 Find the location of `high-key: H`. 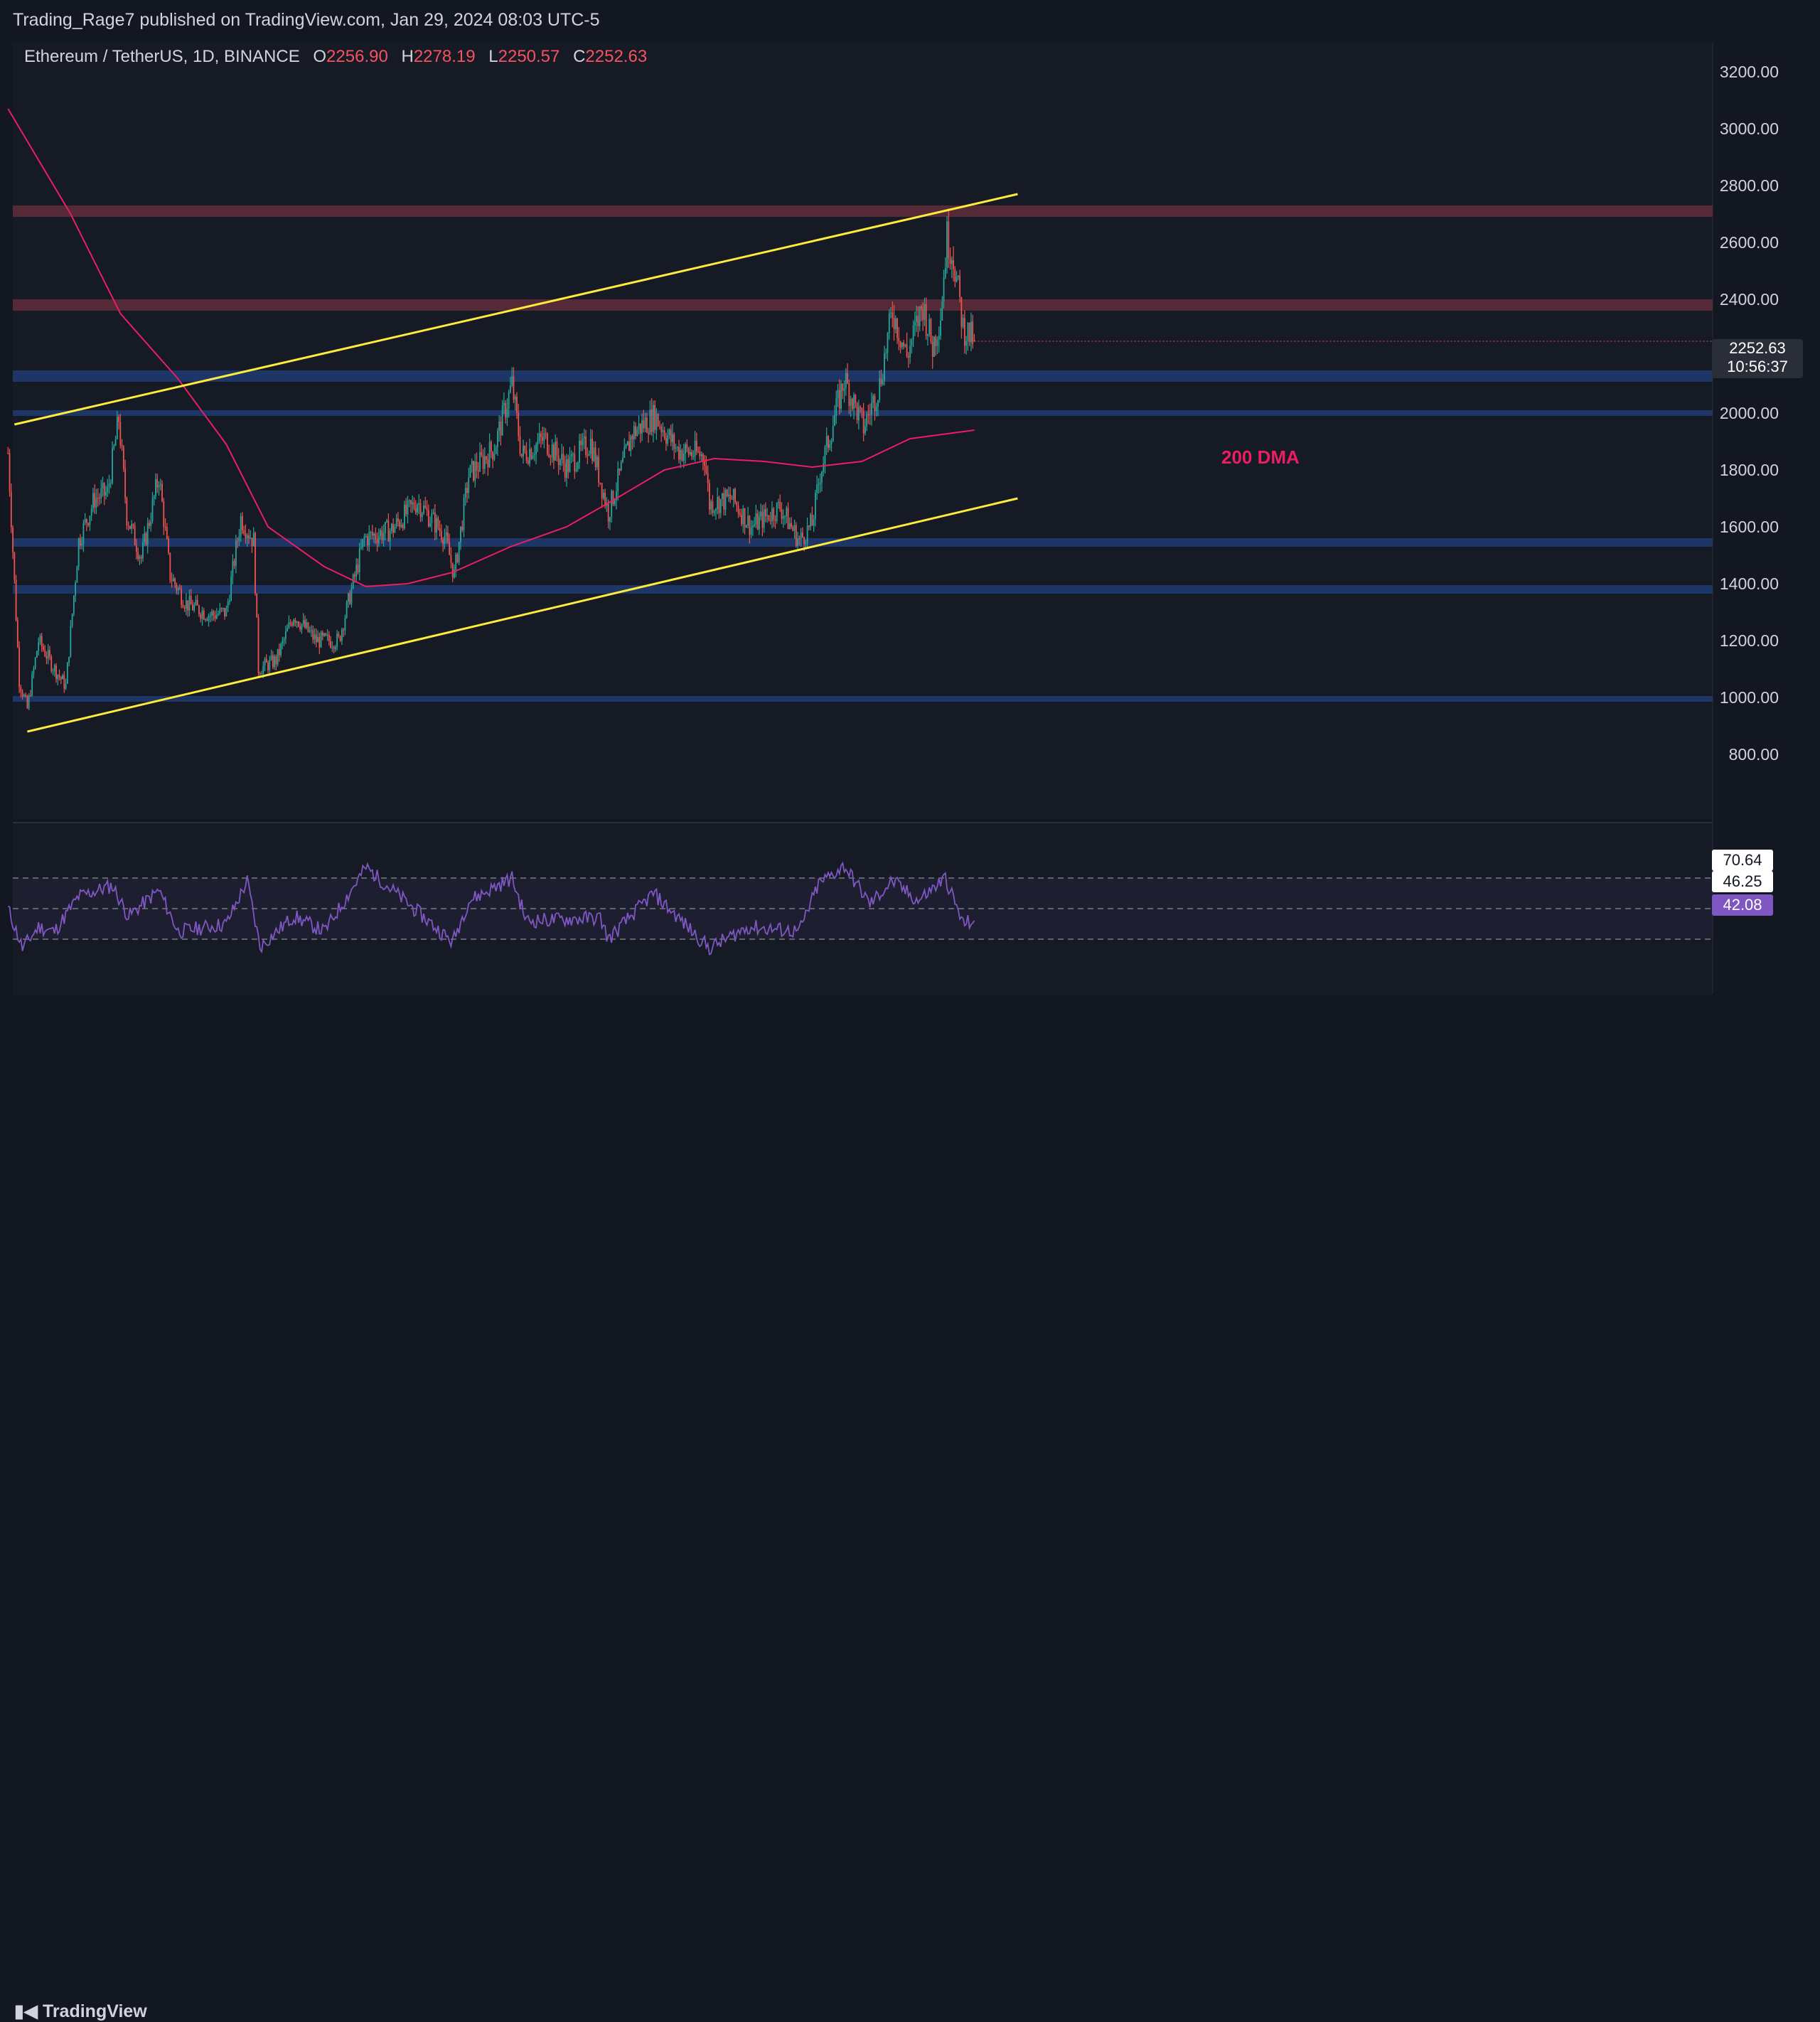

high-key: H is located at coordinates (407, 56).